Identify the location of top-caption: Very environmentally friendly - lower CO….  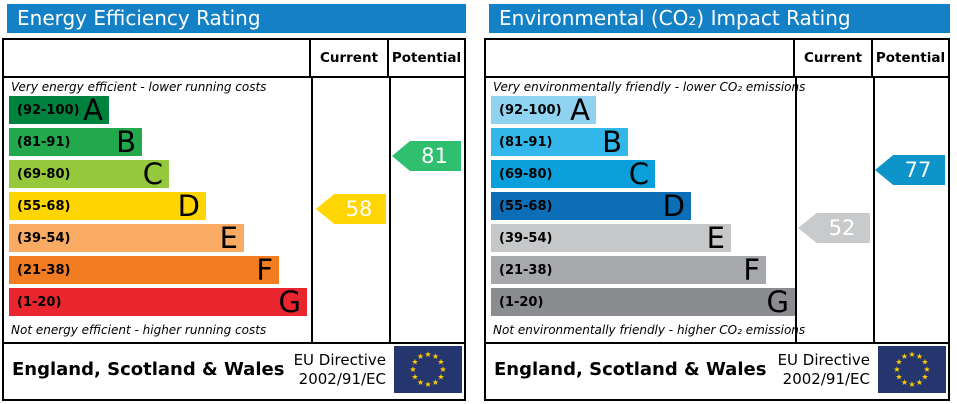
(649, 87).